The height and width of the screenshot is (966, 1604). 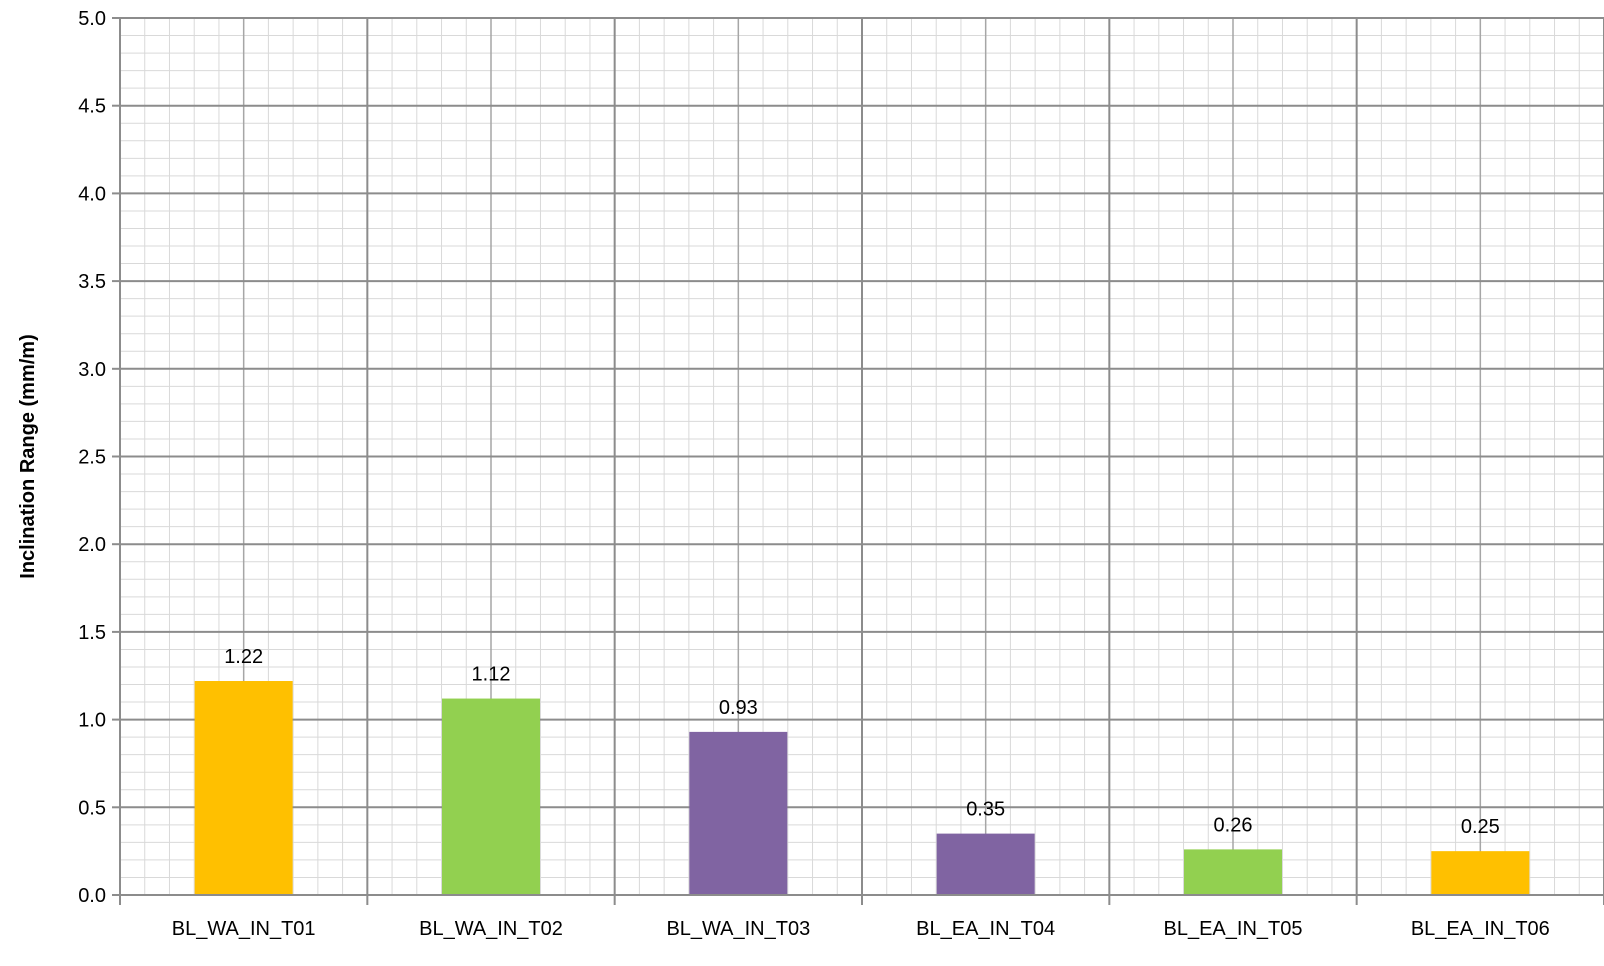 I want to click on bar-bl-wa-in-t03, so click(x=738, y=813).